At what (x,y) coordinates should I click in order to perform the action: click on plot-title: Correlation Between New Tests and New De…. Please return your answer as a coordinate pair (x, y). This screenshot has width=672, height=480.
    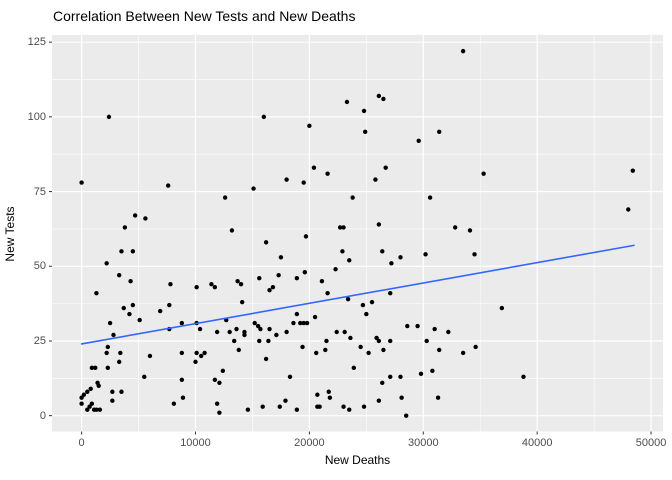
    Looking at the image, I should click on (204, 16).